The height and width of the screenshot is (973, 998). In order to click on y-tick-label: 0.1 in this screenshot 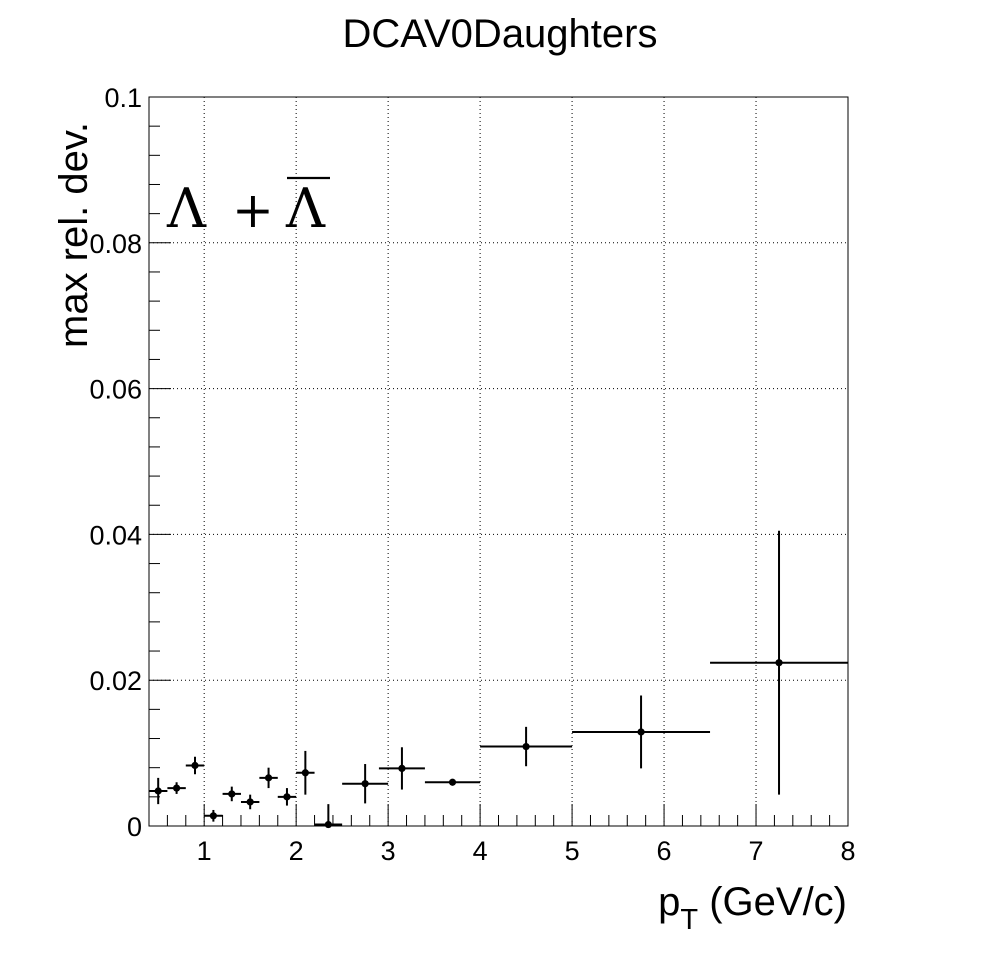, I will do `click(123, 98)`.